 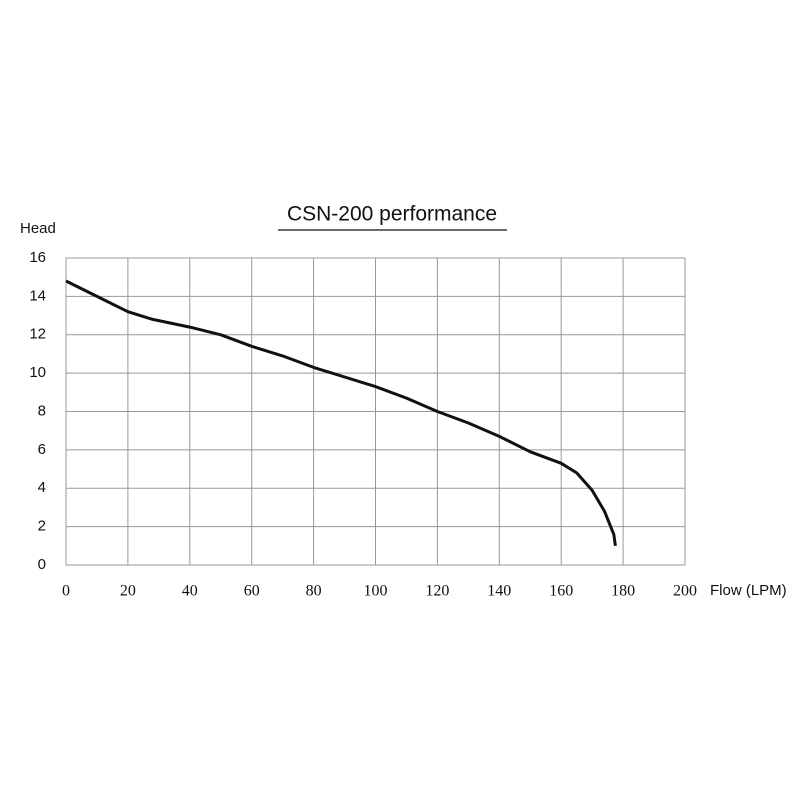 I want to click on x-tick-label: 60, so click(x=252, y=591).